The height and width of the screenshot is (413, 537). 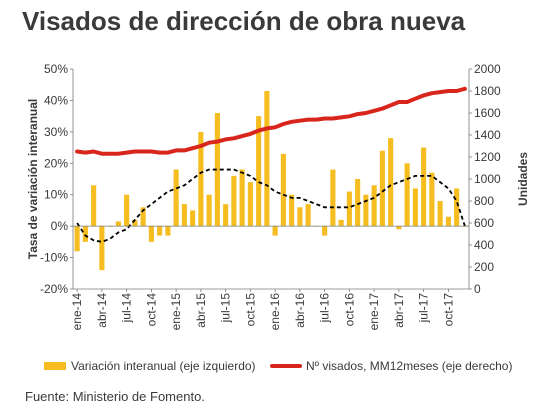 I want to click on legend-label-bars: Variación interanual (eje izquierdo), so click(x=163, y=366).